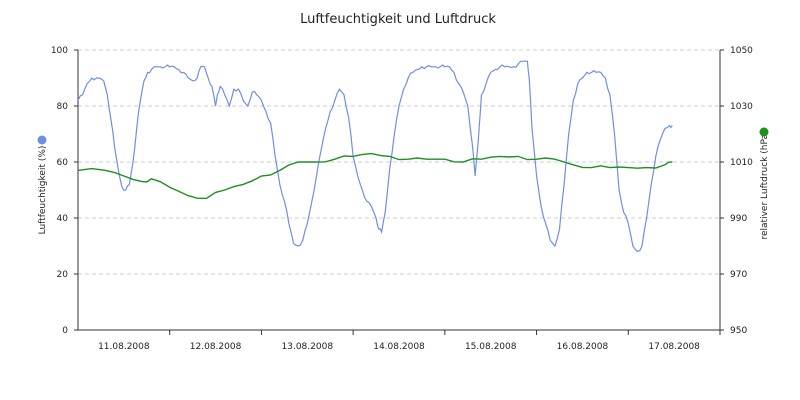  I want to click on y-left-label: Luftfeuchtigkeit (%), so click(43, 190).